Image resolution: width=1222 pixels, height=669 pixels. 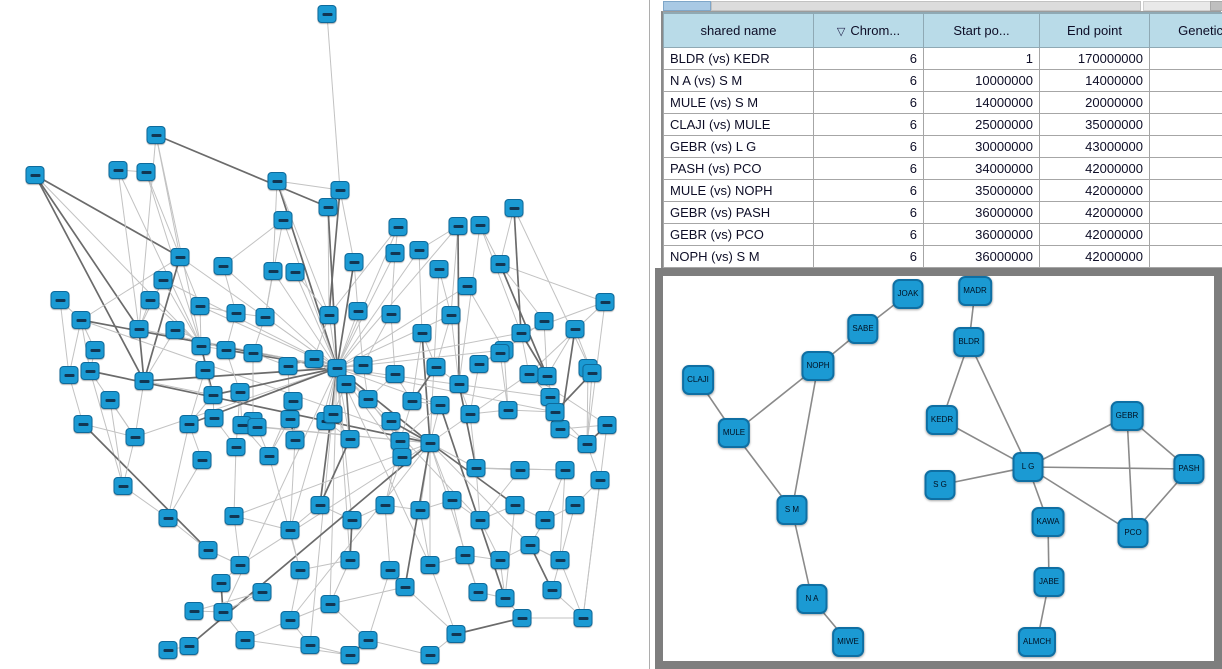 What do you see at coordinates (738, 30) in the screenshot?
I see `column-header-0: shared name` at bounding box center [738, 30].